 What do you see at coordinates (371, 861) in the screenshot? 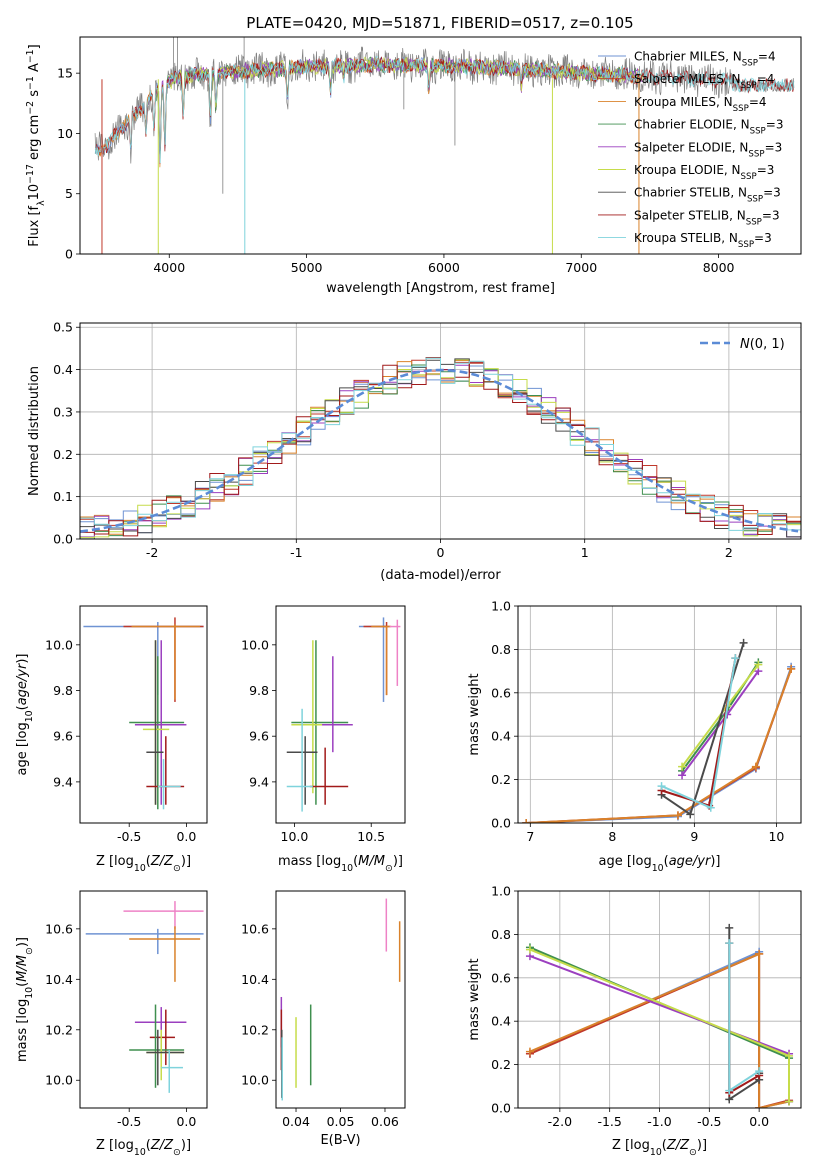
I see `label-part: M/M` at bounding box center [371, 861].